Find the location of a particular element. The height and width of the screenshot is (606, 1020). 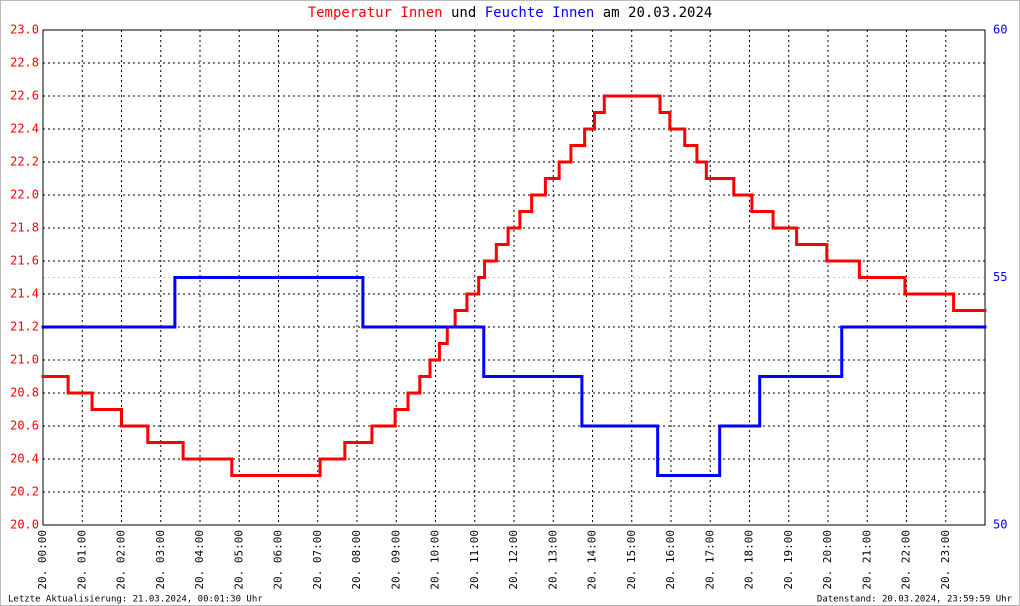

x-tick-label: 20. 08:00 is located at coordinates (356, 560).